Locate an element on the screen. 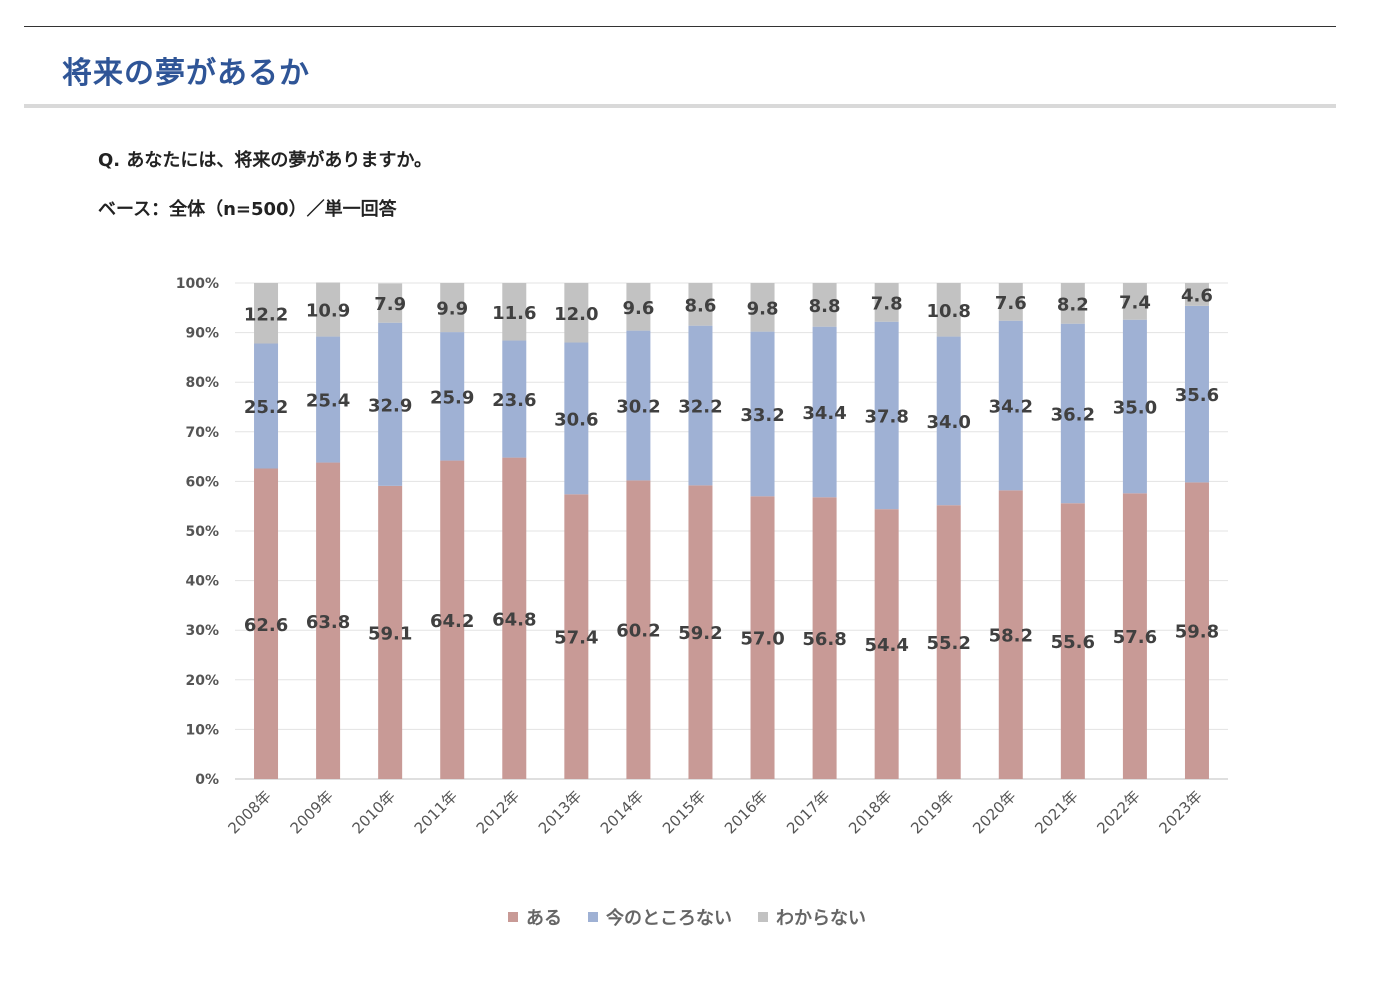 The height and width of the screenshot is (984, 1374). data-label: 35.0 is located at coordinates (1135, 408).